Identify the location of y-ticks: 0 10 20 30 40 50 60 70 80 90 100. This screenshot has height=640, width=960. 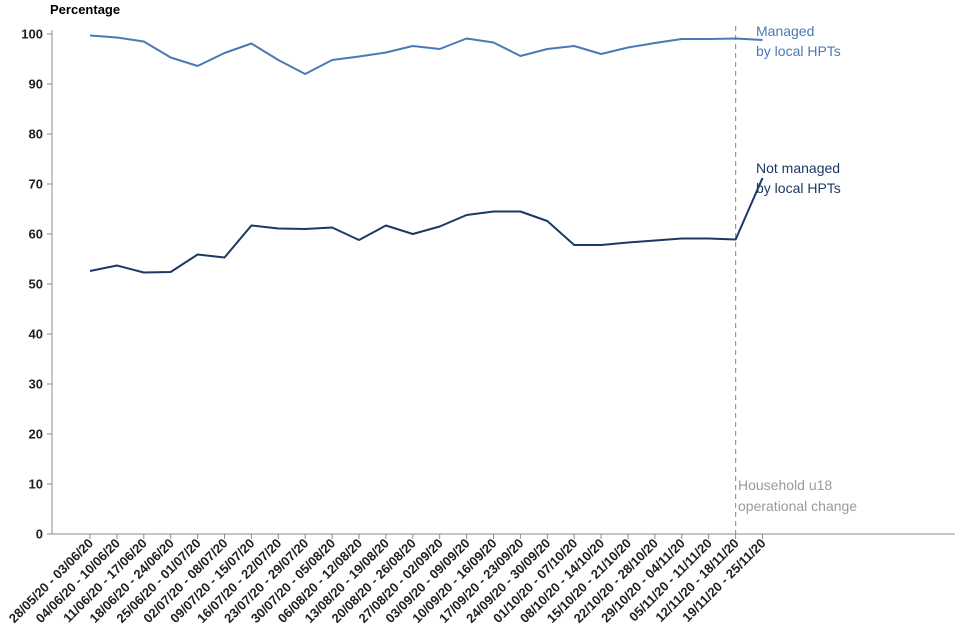
(36, 284).